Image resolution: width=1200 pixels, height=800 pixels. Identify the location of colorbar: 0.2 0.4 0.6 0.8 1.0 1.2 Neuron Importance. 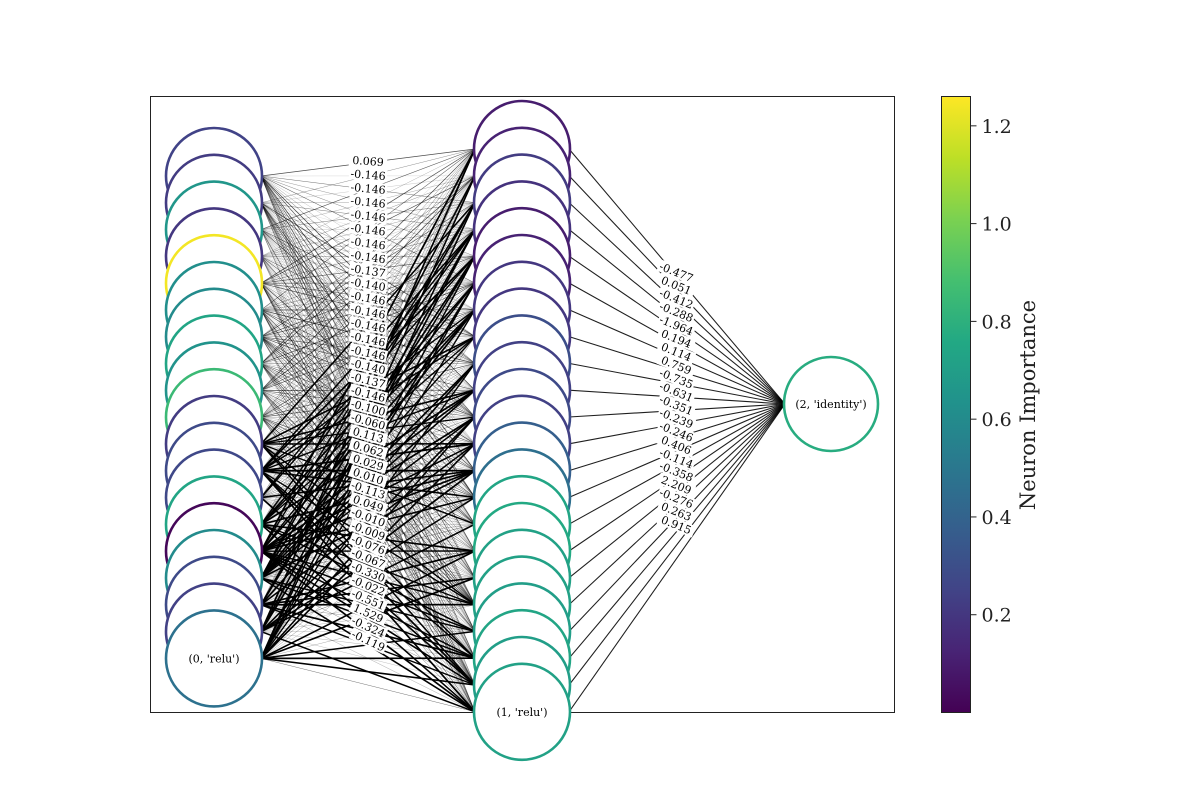
(990, 404).